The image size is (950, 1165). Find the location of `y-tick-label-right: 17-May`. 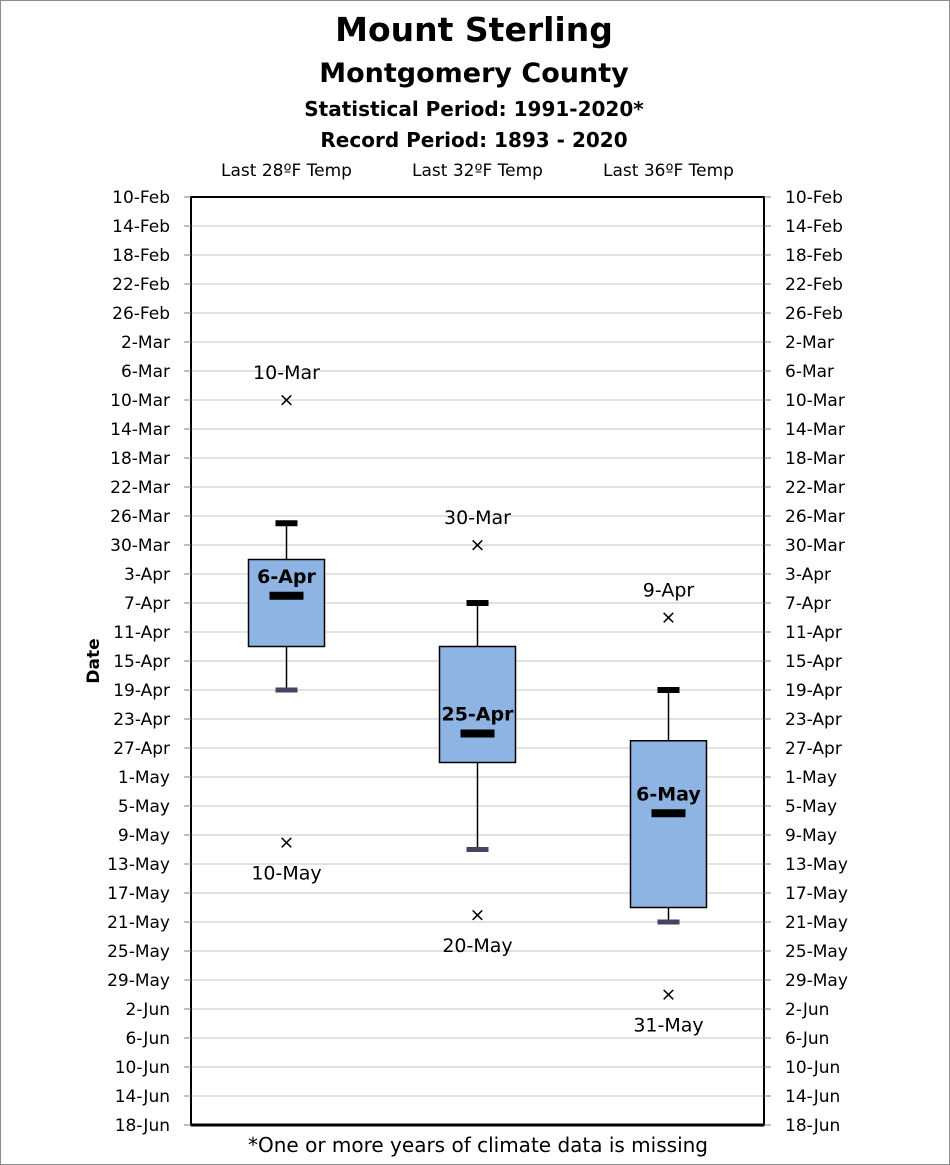

y-tick-label-right: 17-May is located at coordinates (816, 894).